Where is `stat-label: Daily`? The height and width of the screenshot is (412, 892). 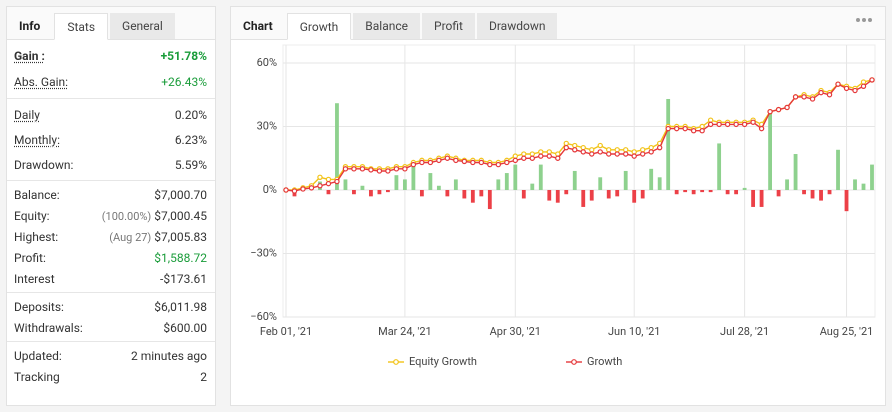 stat-label: Daily is located at coordinates (27, 114).